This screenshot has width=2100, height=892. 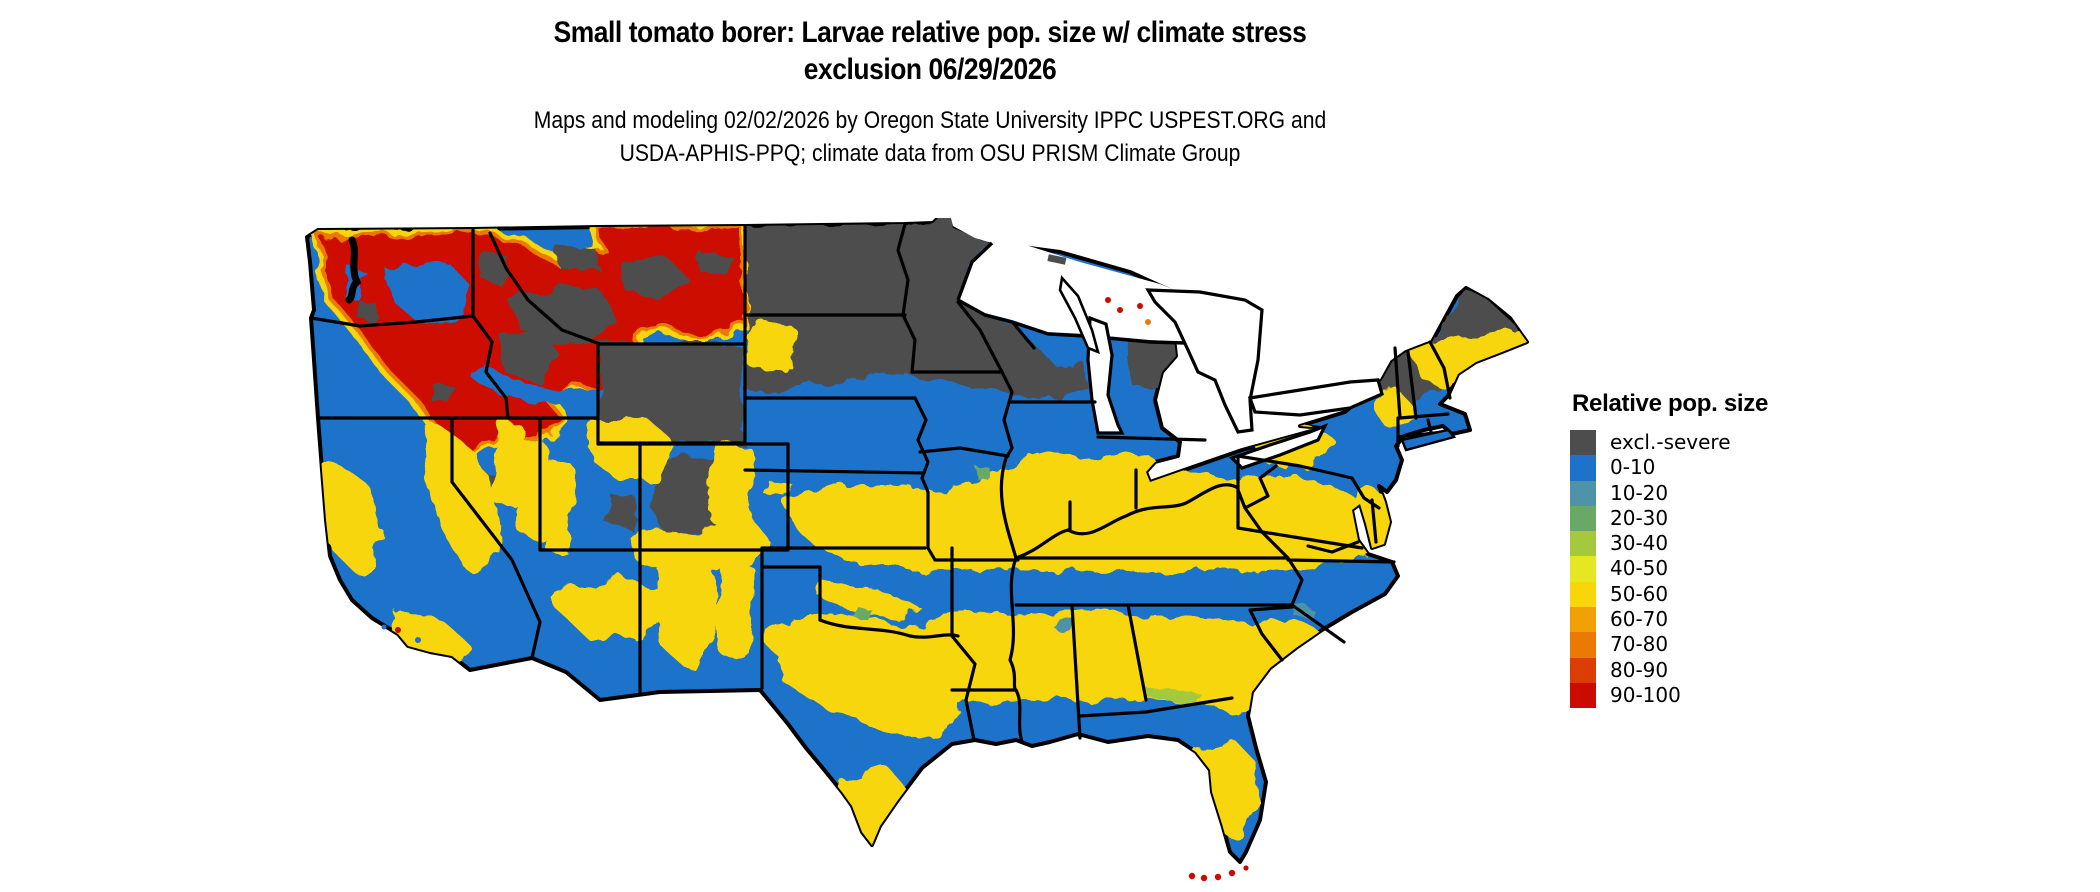 I want to click on lake-ontario, so click(x=1315, y=397).